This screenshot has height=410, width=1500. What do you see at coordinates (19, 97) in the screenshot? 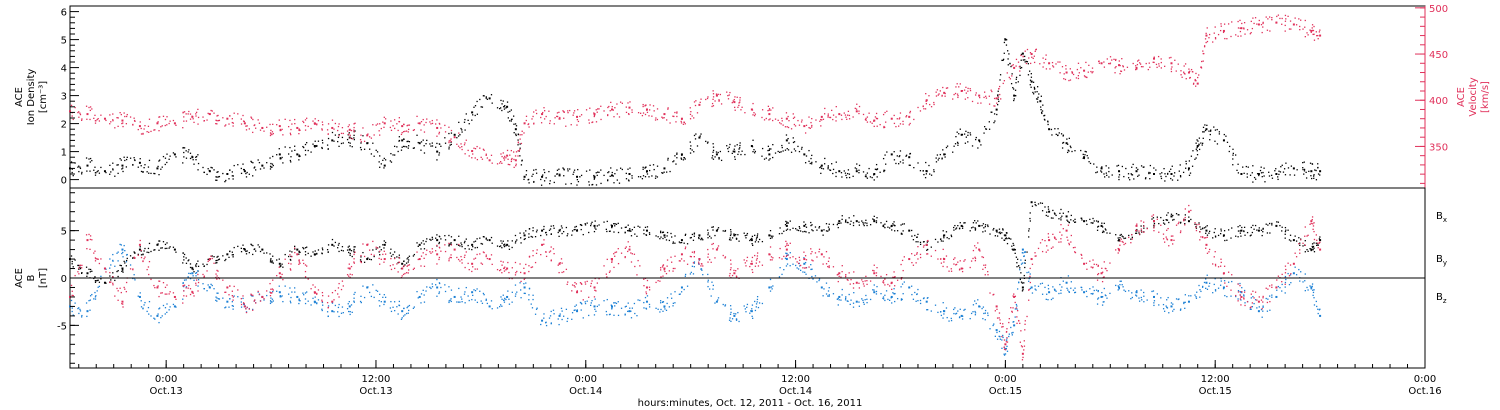
I see `density-axis-label-line-1: ACE` at bounding box center [19, 97].